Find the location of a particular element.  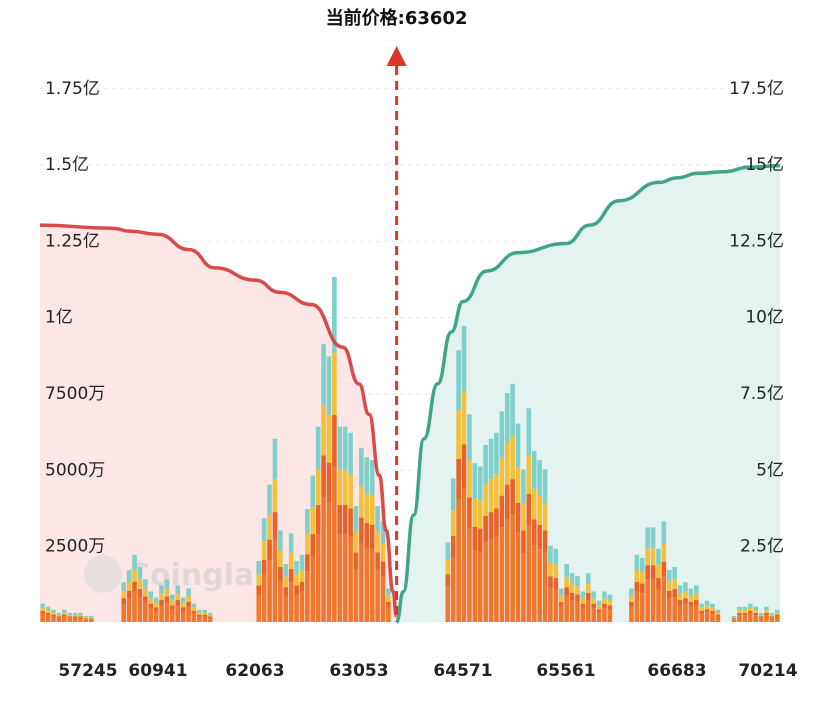

x-axis-tick-label: 66683 is located at coordinates (676, 671).